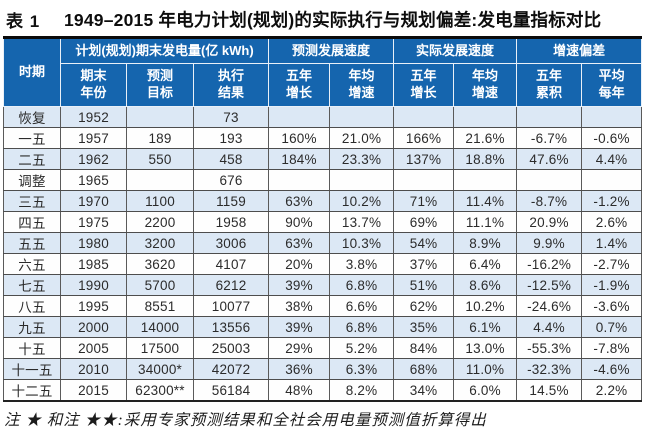 This screenshot has width=645, height=430. What do you see at coordinates (485, 348) in the screenshot?
I see `table-cell: 13.0%` at bounding box center [485, 348].